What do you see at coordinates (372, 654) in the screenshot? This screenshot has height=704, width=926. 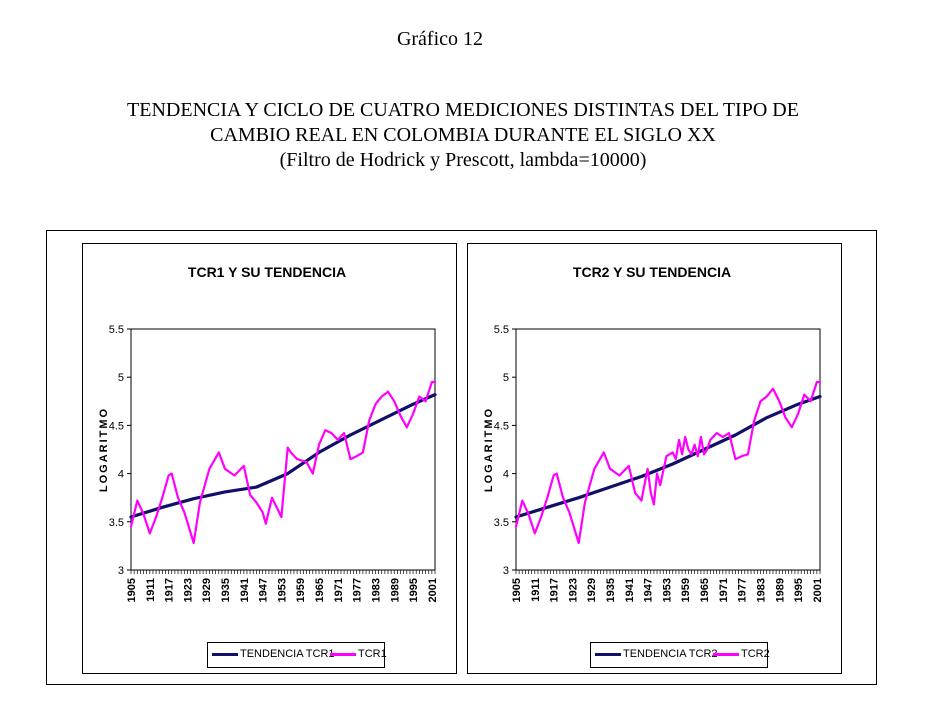 I see `legend-label-series: TCR1` at bounding box center [372, 654].